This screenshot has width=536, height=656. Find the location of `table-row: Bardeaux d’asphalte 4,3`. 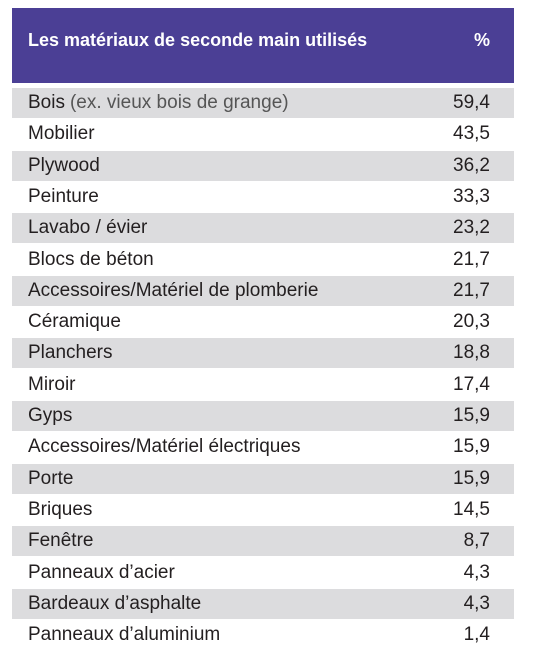

table-row: Bardeaux d’asphalte 4,3 is located at coordinates (263, 603).